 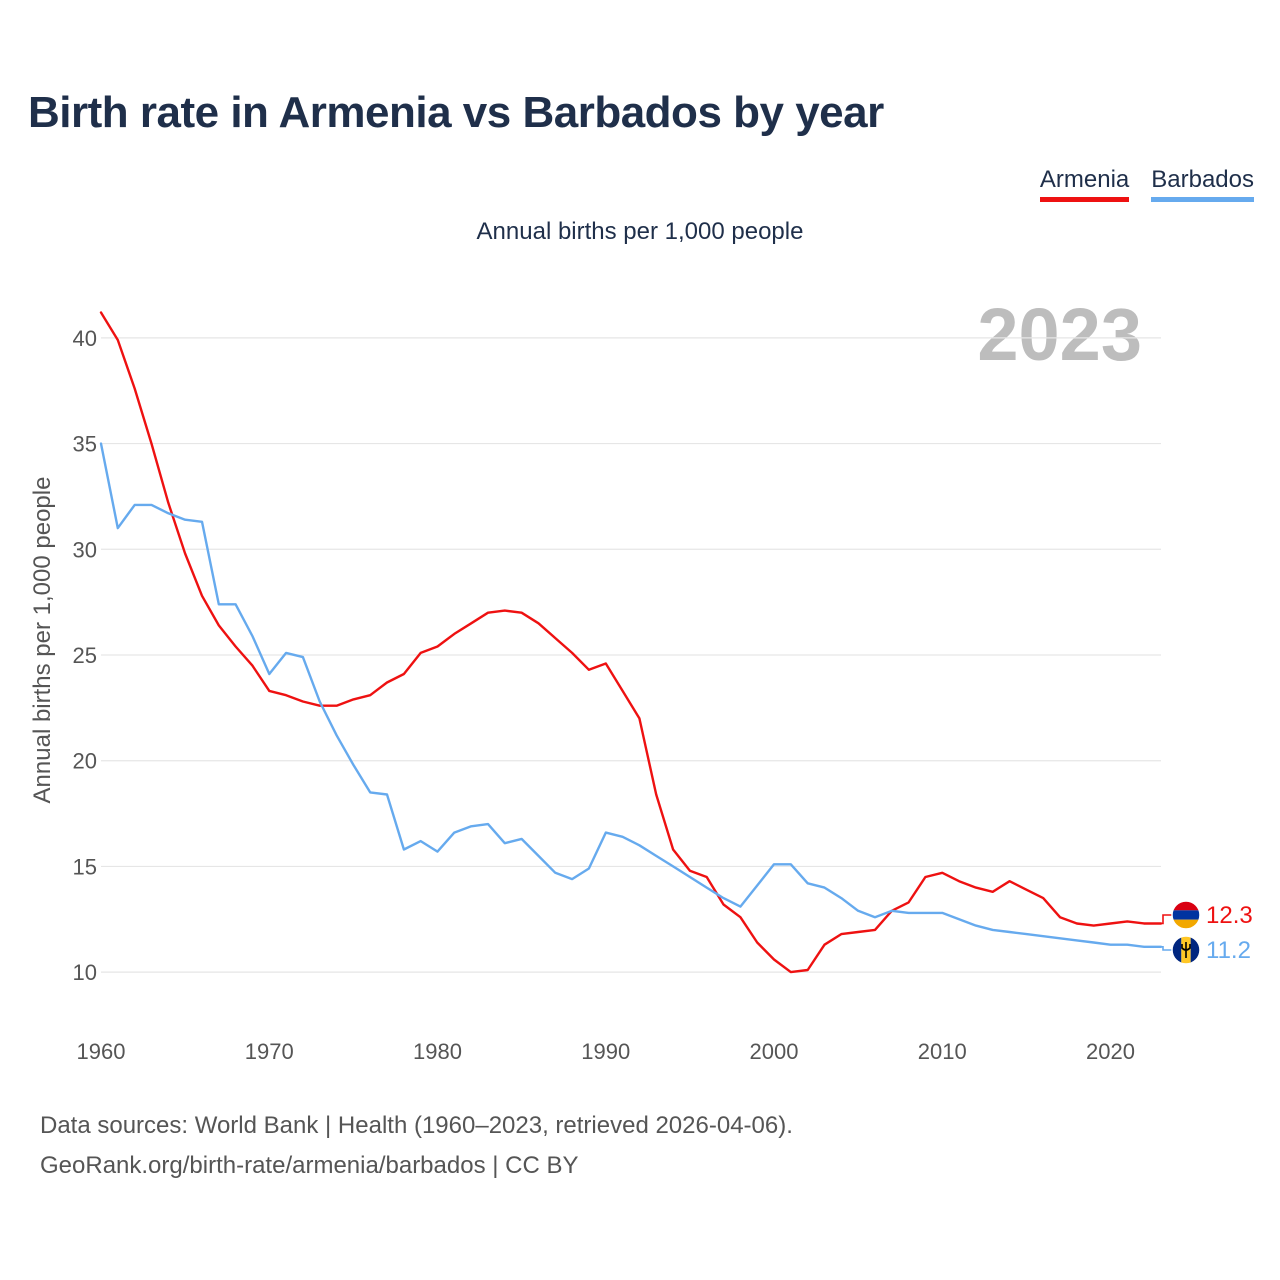 I want to click on x-tick-1970: 1970, so click(x=269, y=1051).